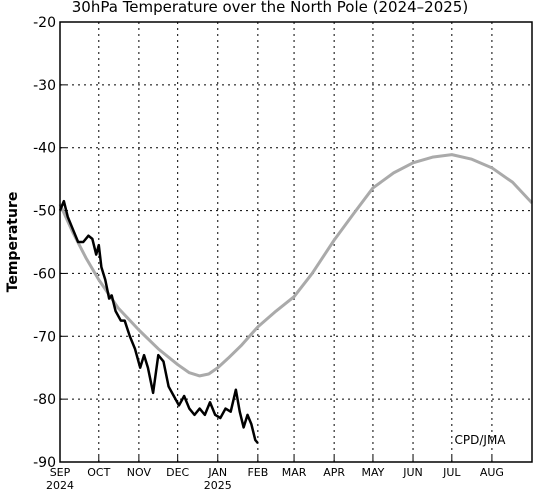 The image size is (540, 501). I want to click on x-tick-label: JAN, so click(217, 472).